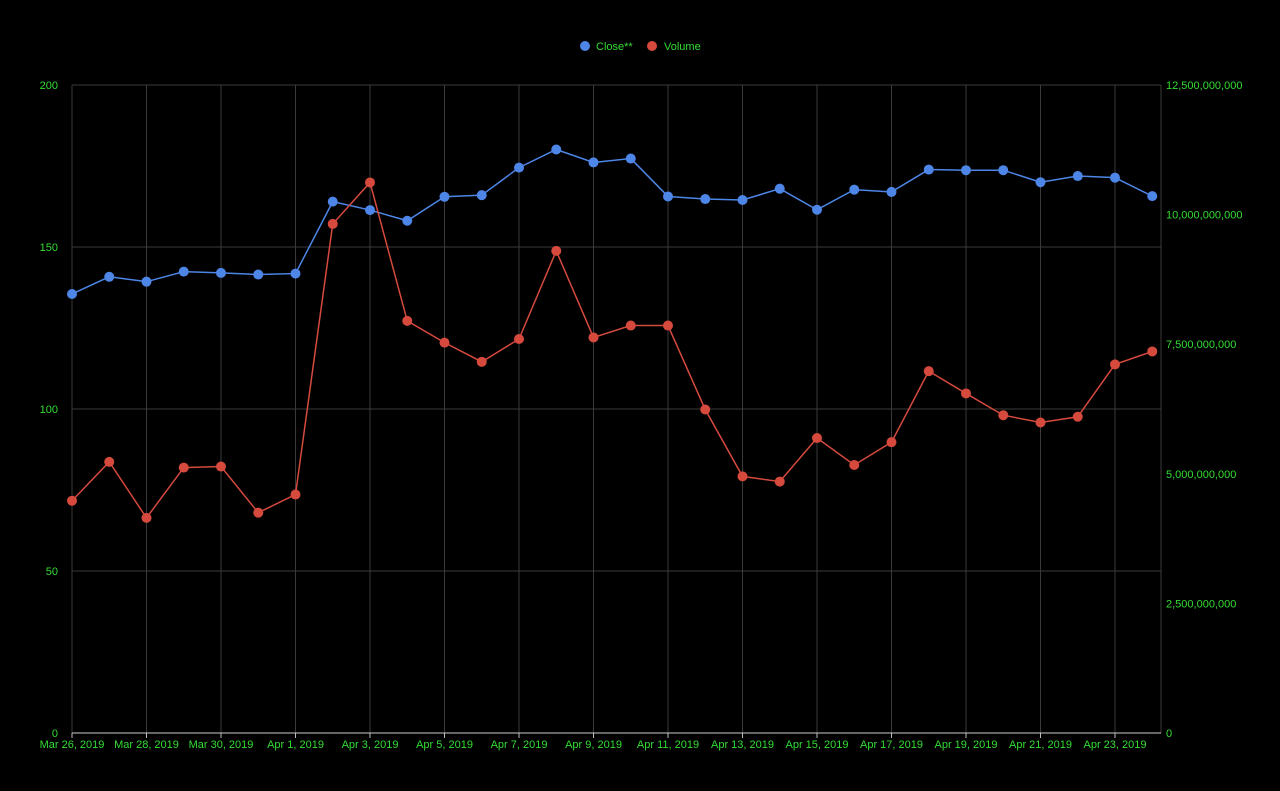  What do you see at coordinates (966, 745) in the screenshot?
I see `x-tick-label: Apr 19, 2019` at bounding box center [966, 745].